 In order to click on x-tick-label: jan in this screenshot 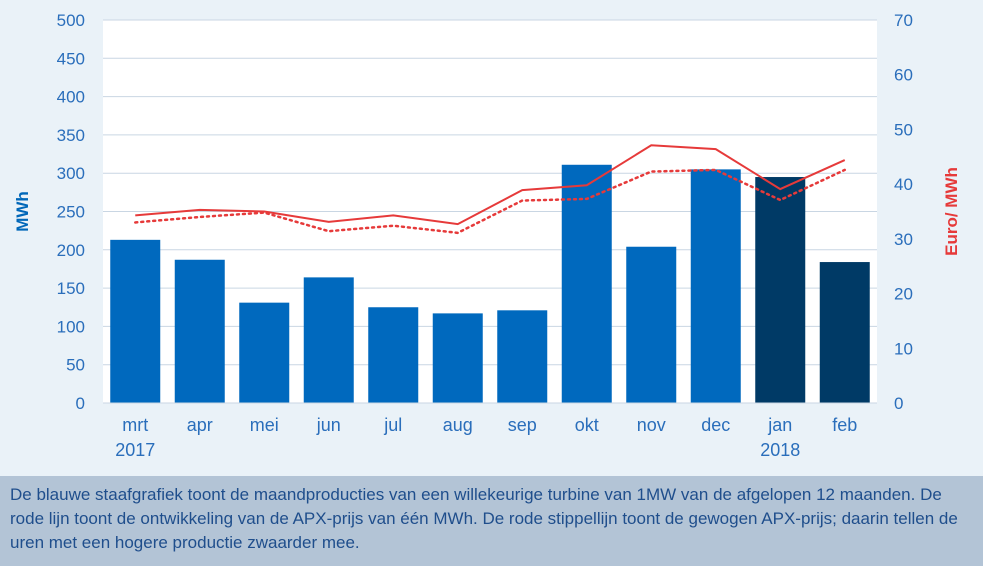, I will do `click(779, 425)`.